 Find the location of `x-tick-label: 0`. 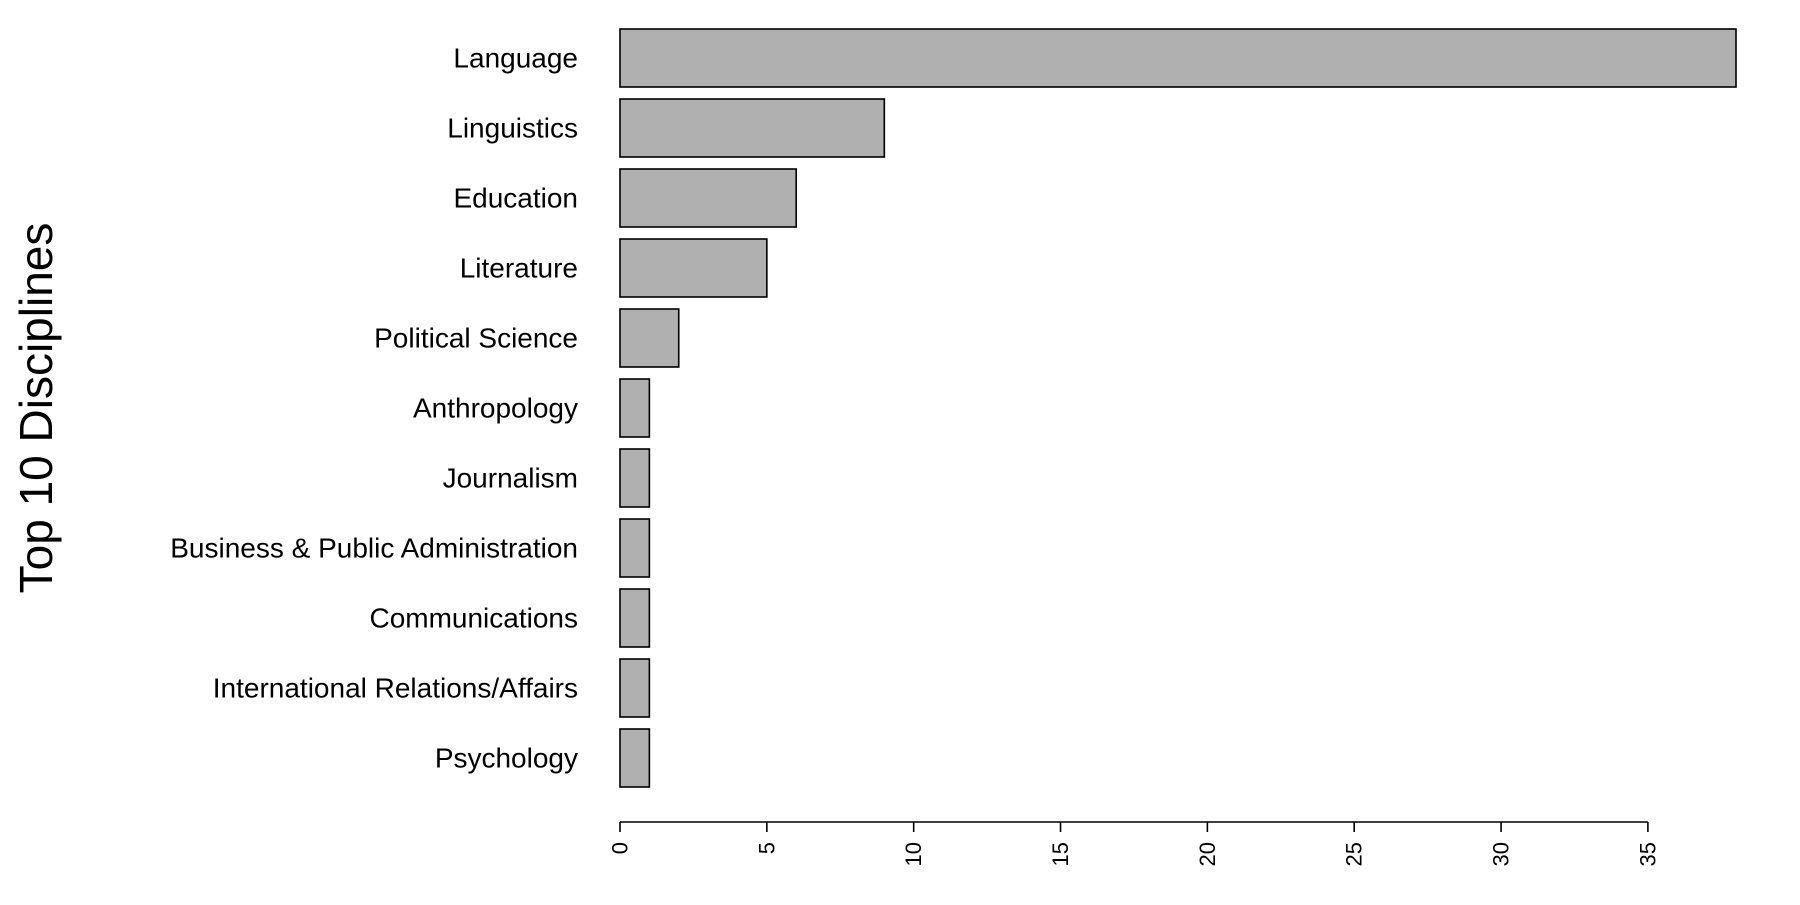

x-tick-label: 0 is located at coordinates (620, 848).